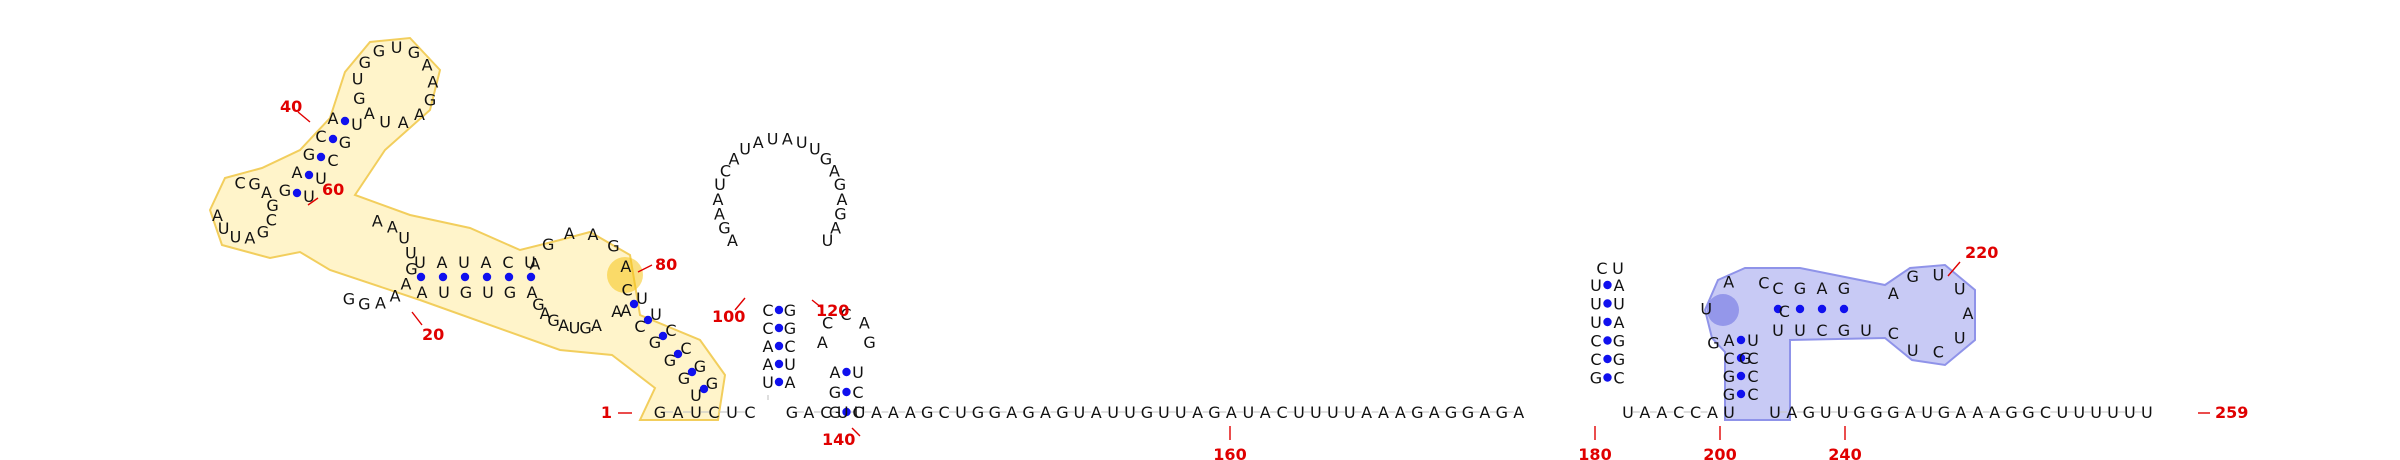 This screenshot has height=460, width=2400. What do you see at coordinates (2096, 412) in the screenshot?
I see `nucleotide-246: U` at bounding box center [2096, 412].